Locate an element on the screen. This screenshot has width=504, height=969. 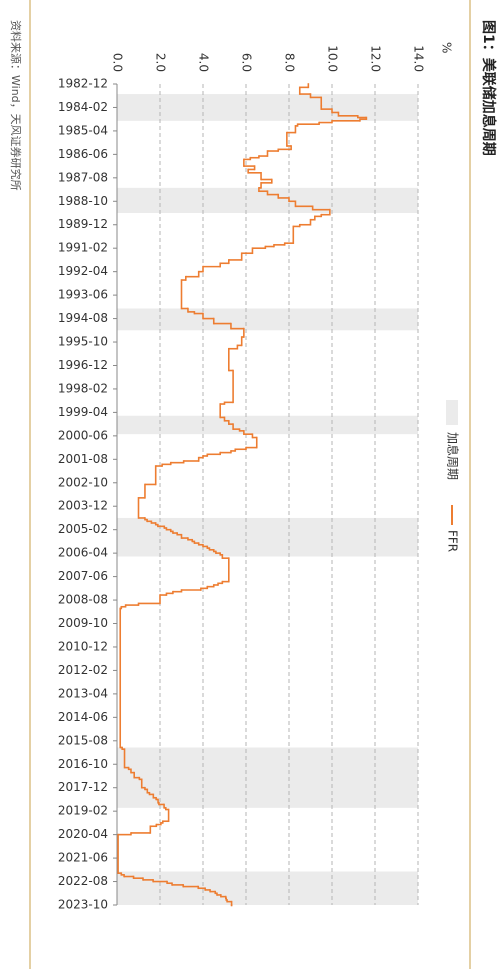
x-tick-label: 1996-12 is located at coordinates (83, 365).